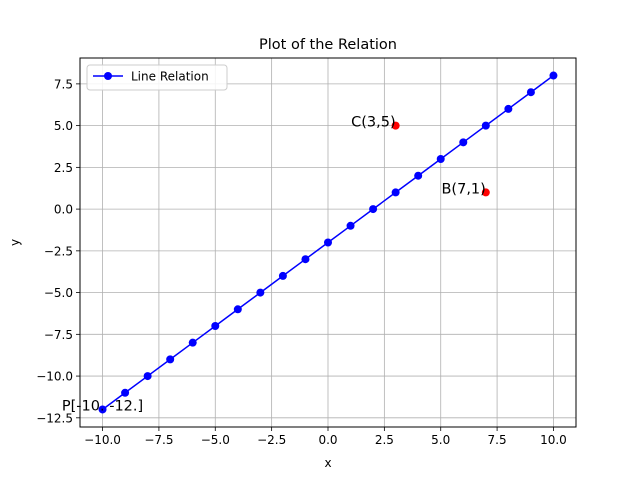  What do you see at coordinates (384, 440) in the screenshot?
I see `x-tick-label: 2.5` at bounding box center [384, 440].